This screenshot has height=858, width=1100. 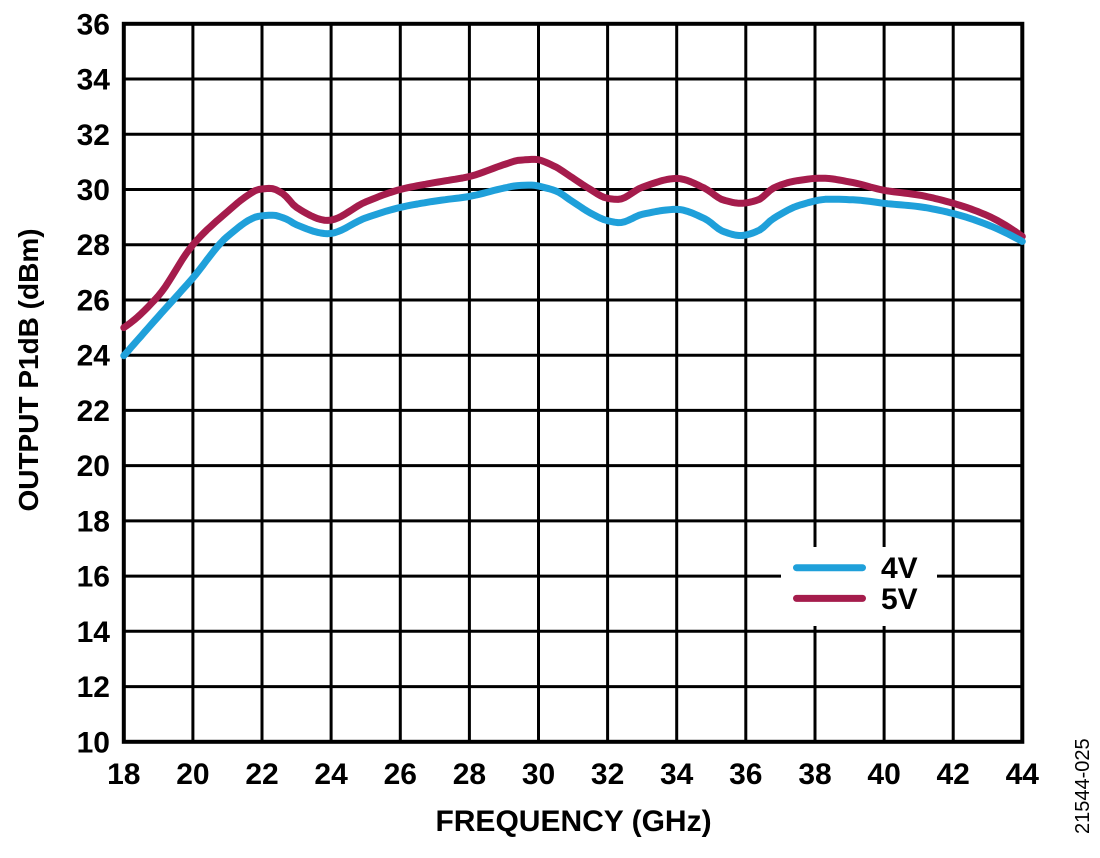 What do you see at coordinates (93, 687) in the screenshot?
I see `svg-text: 12` at bounding box center [93, 687].